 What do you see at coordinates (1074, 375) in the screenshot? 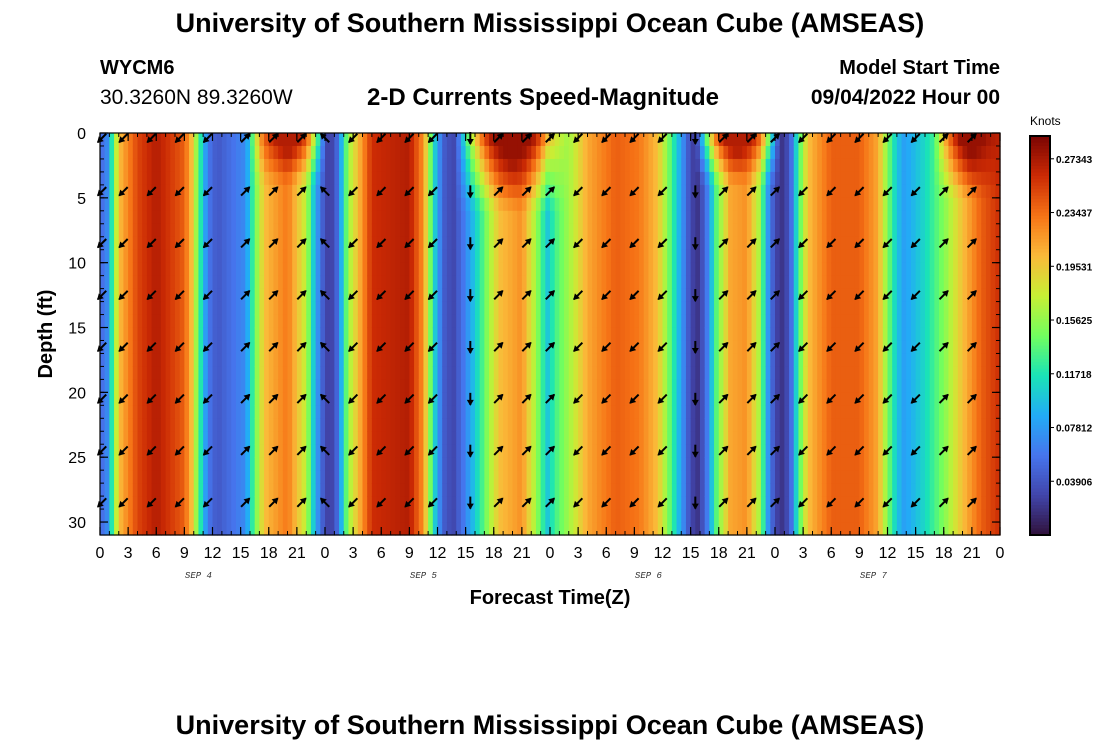
I see `colorbar-tick-label: 0.11718` at bounding box center [1074, 375].